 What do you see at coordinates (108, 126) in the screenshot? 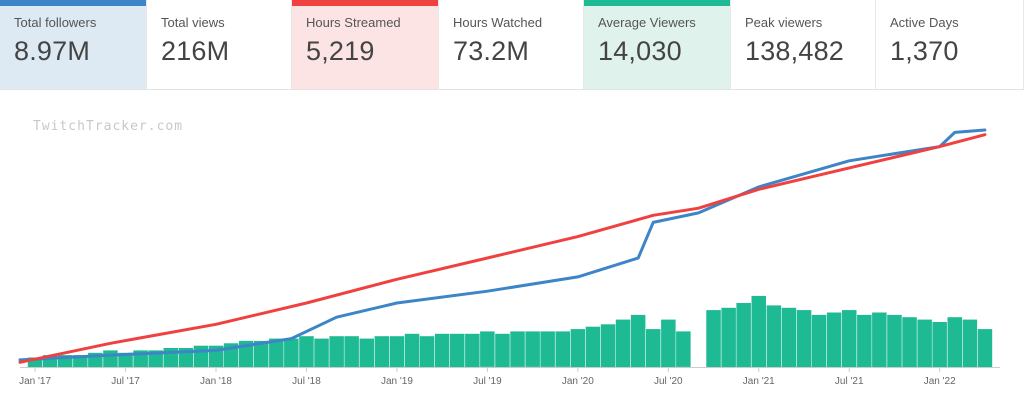
I see `watermark: TwitchTracker.com` at bounding box center [108, 126].